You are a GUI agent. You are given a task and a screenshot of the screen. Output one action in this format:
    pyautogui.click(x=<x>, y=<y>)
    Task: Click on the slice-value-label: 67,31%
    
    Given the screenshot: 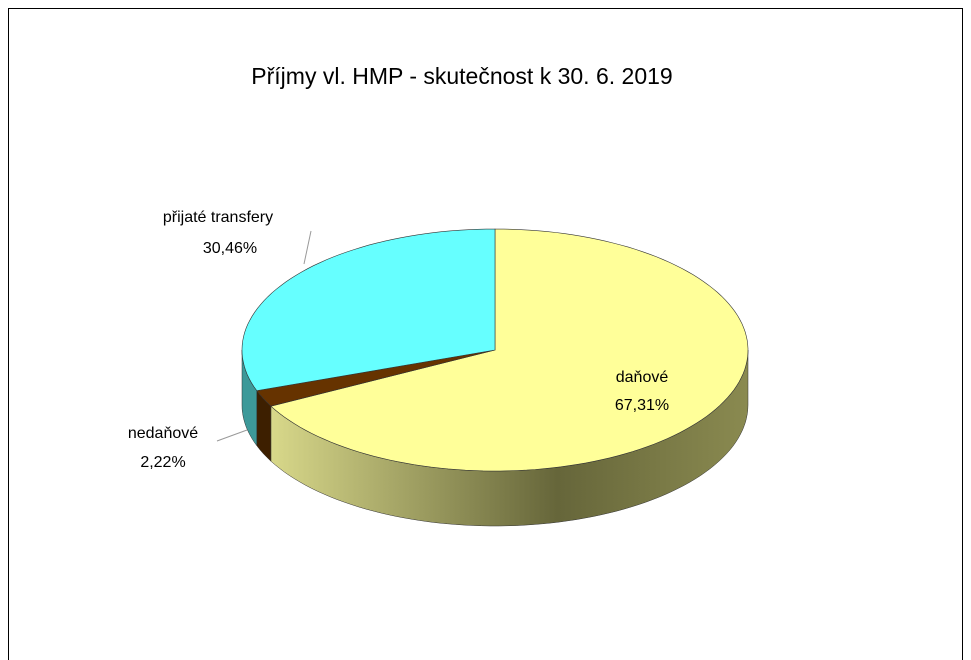 What is the action you would take?
    pyautogui.click(x=642, y=405)
    